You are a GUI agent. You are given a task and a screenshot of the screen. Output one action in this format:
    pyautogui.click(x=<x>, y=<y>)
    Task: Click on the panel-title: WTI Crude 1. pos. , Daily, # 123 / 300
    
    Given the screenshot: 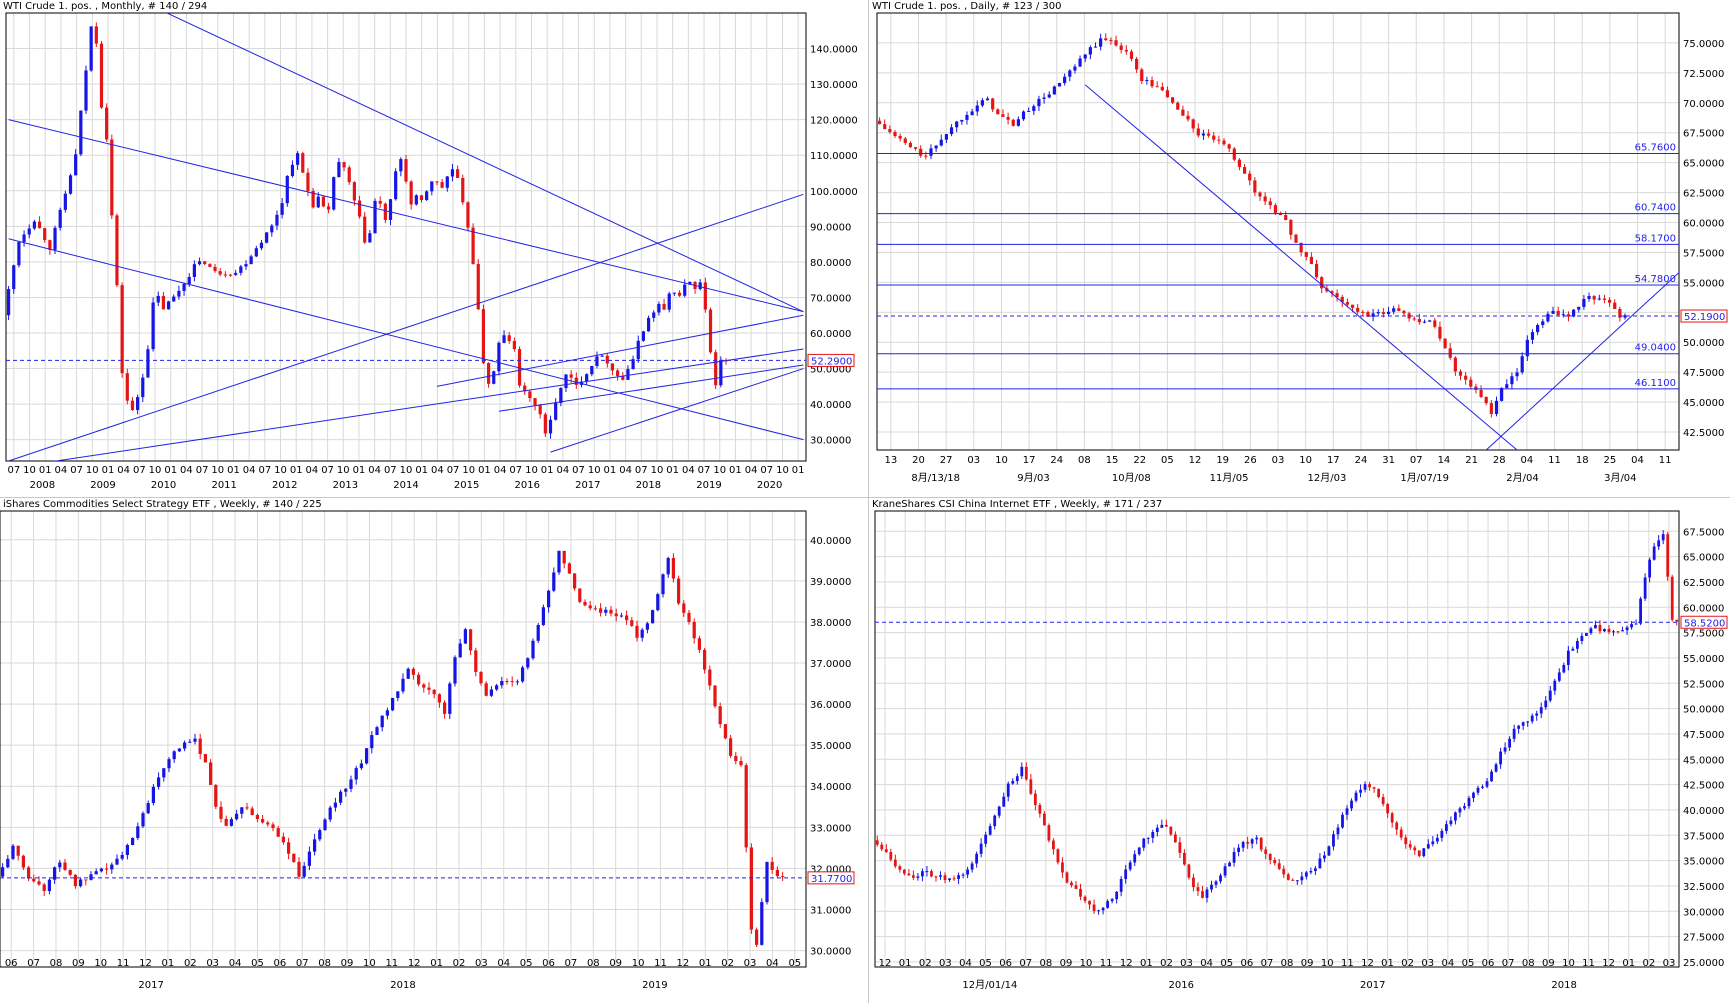 What is the action you would take?
    pyautogui.click(x=967, y=6)
    